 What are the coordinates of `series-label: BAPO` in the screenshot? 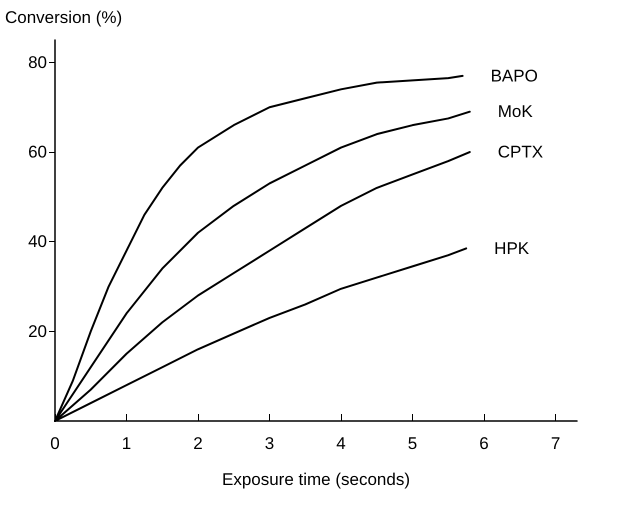 It's located at (514, 76).